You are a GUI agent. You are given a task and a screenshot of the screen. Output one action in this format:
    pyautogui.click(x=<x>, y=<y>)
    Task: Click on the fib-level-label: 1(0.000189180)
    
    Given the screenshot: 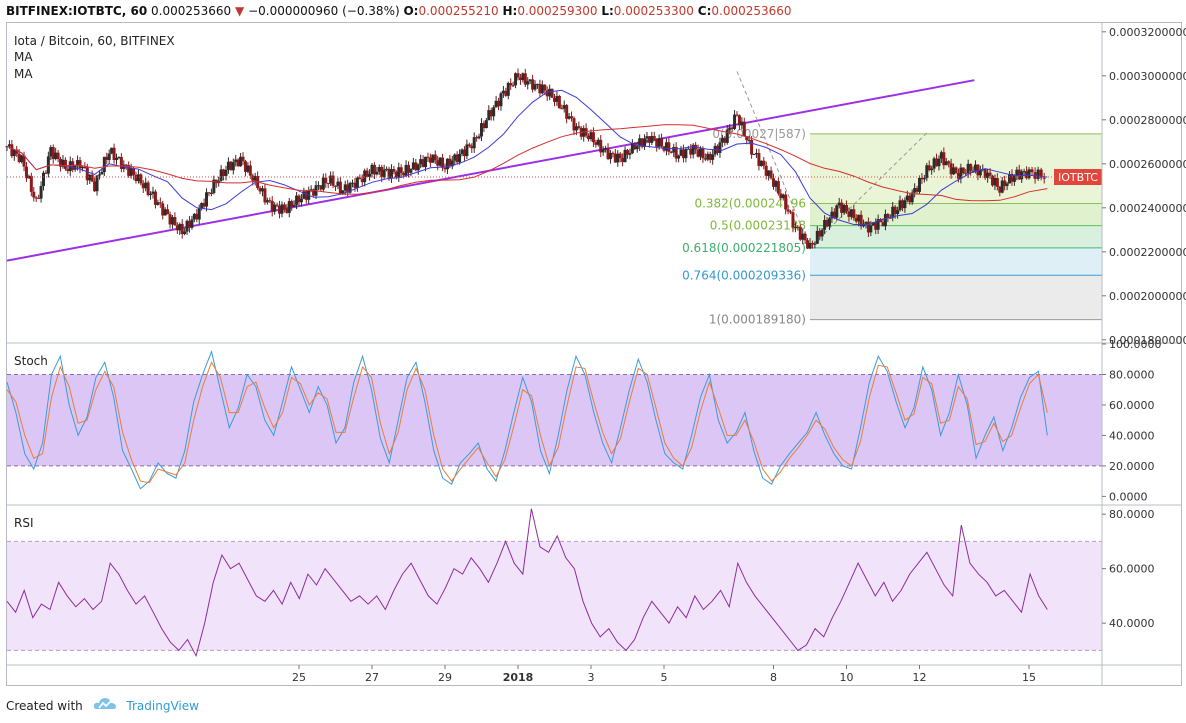 What is the action you would take?
    pyautogui.click(x=757, y=320)
    